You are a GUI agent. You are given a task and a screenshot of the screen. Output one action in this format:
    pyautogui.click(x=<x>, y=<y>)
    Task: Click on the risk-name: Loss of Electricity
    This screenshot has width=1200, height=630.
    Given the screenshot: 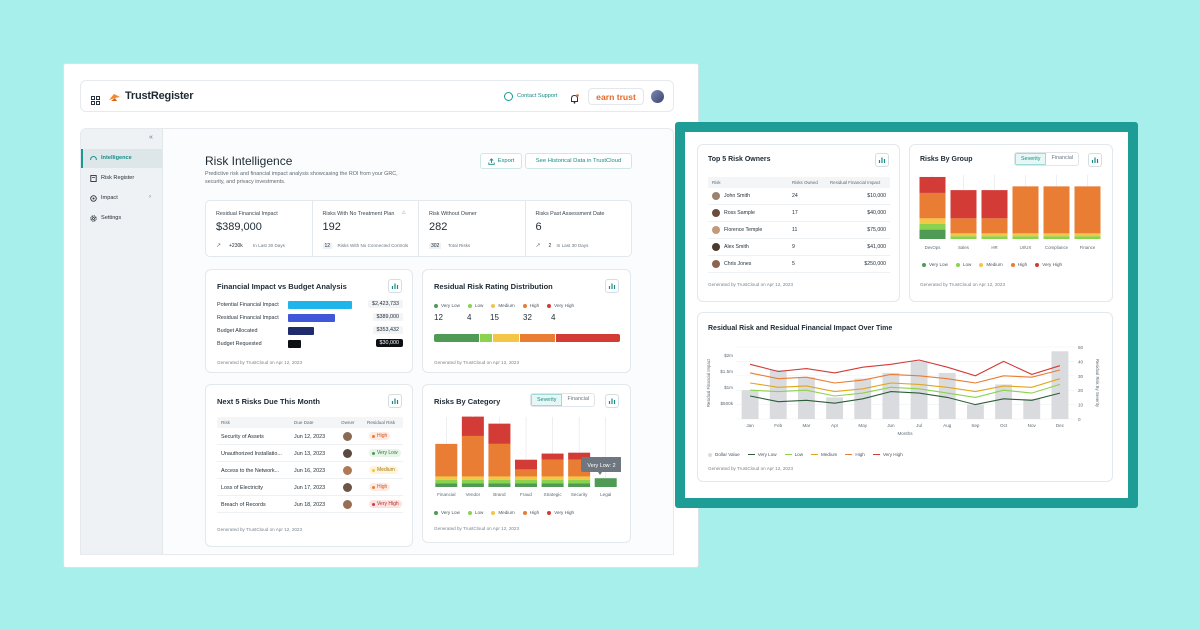 What is the action you would take?
    pyautogui.click(x=242, y=488)
    